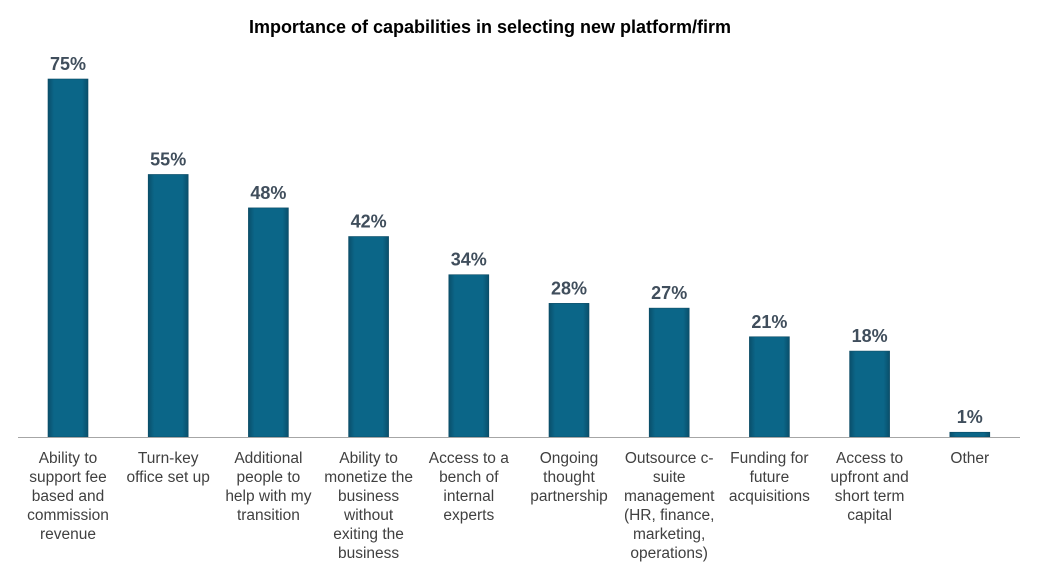 The height and width of the screenshot is (568, 1040). What do you see at coordinates (569, 477) in the screenshot?
I see `x-tick-label: Ongoing thought partnership` at bounding box center [569, 477].